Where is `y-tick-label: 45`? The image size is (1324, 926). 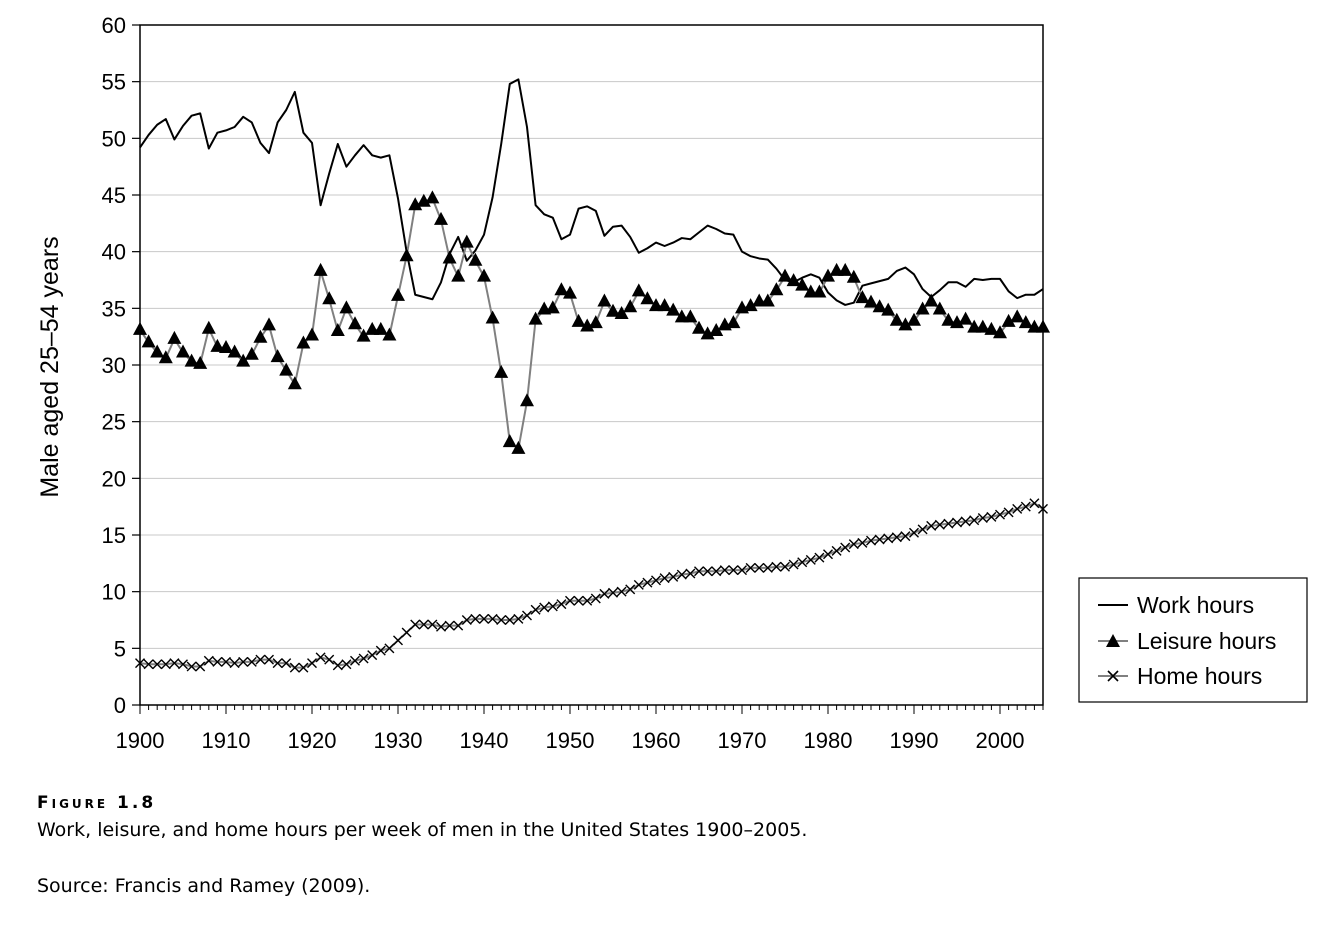 y-tick-label: 45 is located at coordinates (114, 195).